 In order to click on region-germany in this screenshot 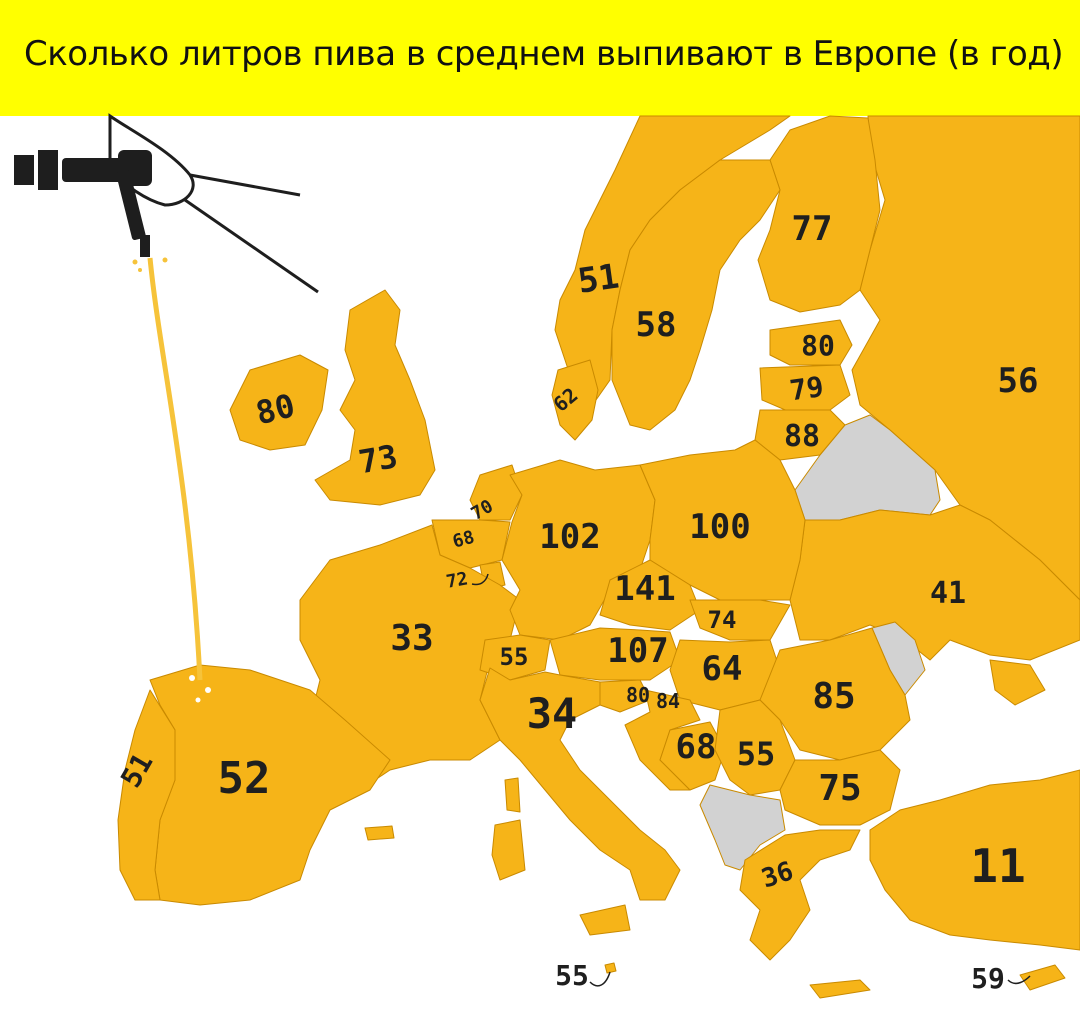, I will do `click(578, 550)`.